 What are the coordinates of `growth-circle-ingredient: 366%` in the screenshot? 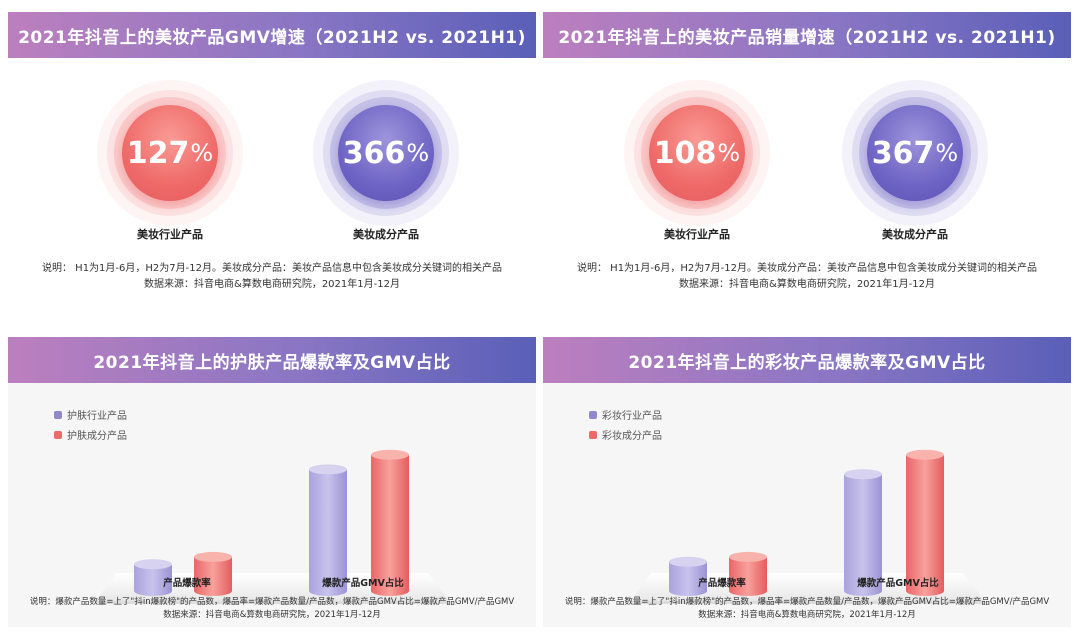 It's located at (386, 153).